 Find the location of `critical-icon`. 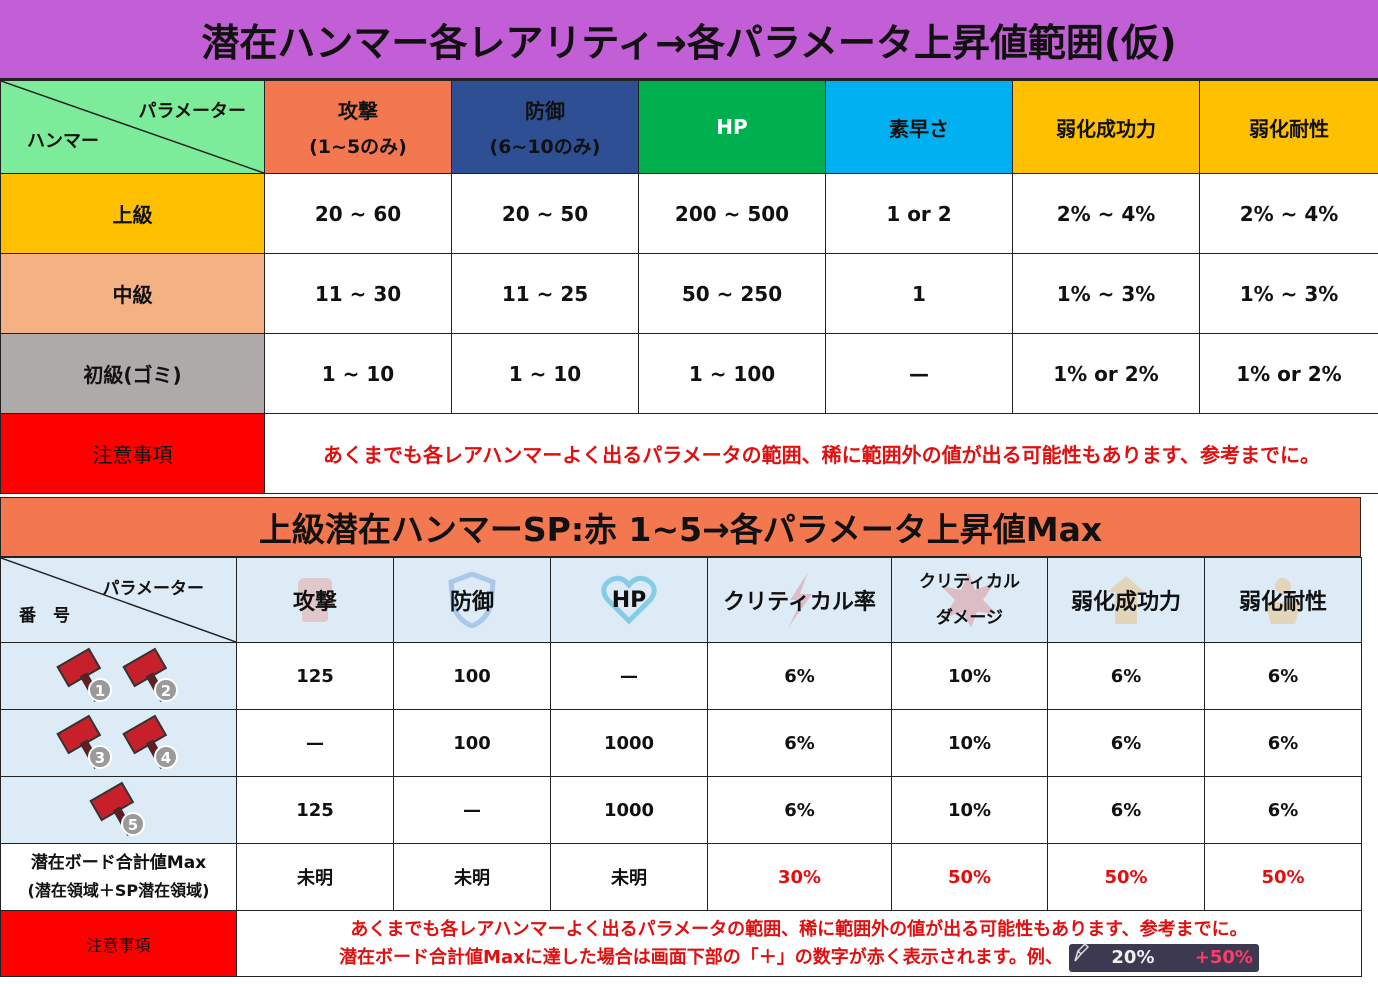

critical-icon is located at coordinates (799, 600).